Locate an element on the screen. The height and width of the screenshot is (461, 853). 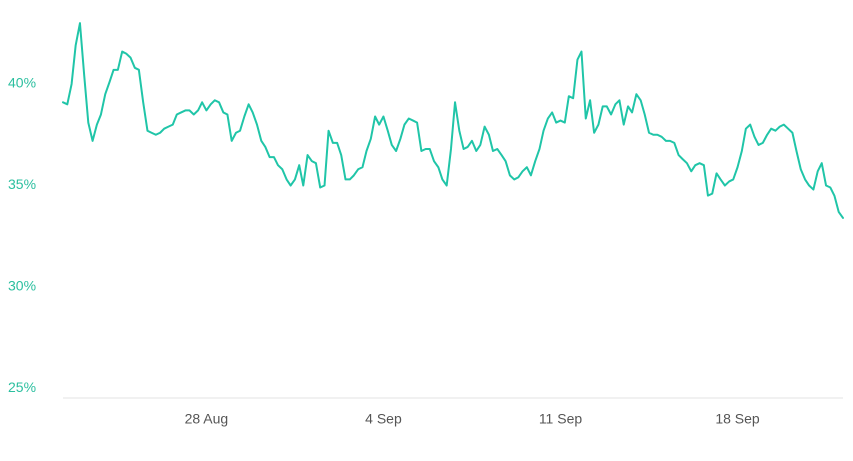
y-tick-label: 35% is located at coordinates (22, 184).